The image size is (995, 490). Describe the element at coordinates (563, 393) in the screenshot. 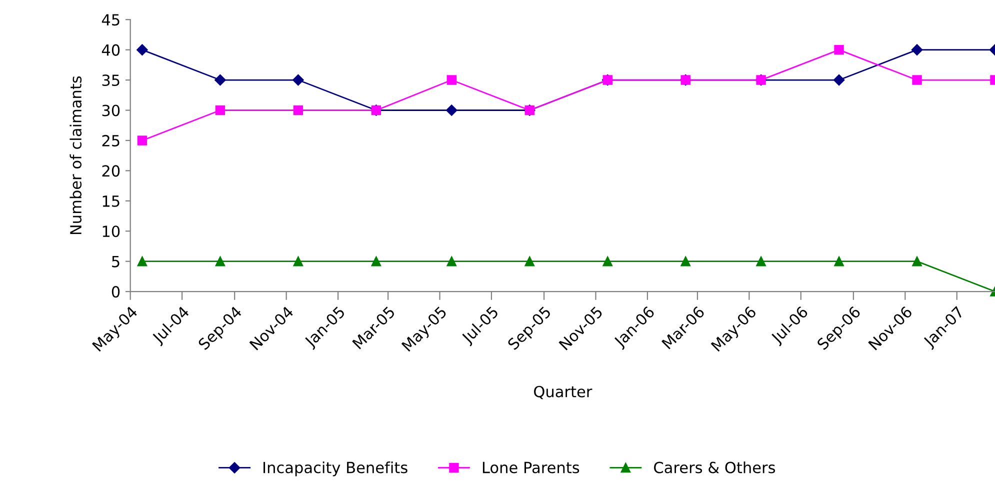

I see `x-axis-title: Quarter` at that location.